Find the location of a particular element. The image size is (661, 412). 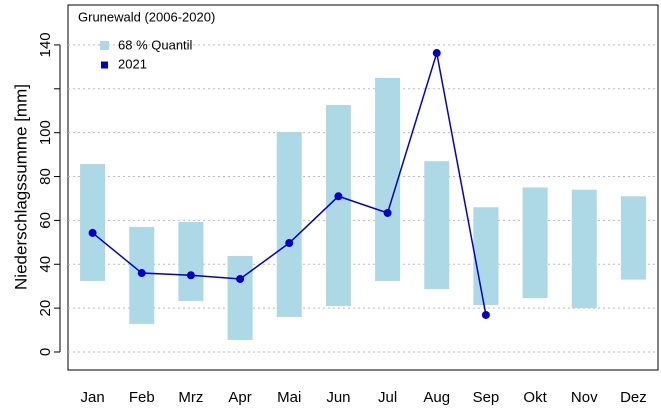

x-tick-label: Nov is located at coordinates (584, 397).